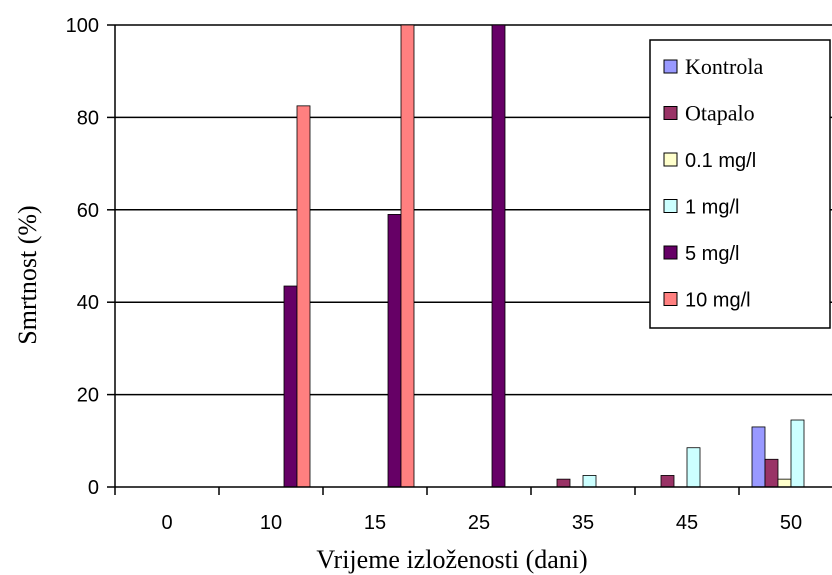 Image resolution: width=832 pixels, height=575 pixels. I want to click on x-tick-label: 0, so click(166, 523).